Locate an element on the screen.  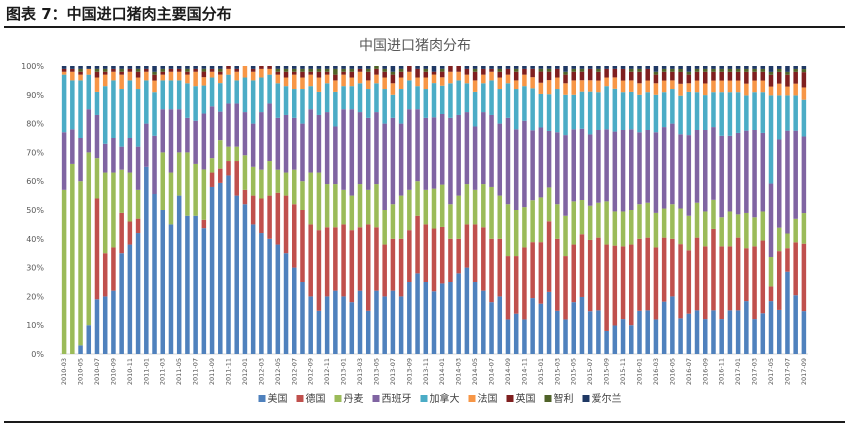
legend-label-3: 西班牙 is located at coordinates (397, 399).